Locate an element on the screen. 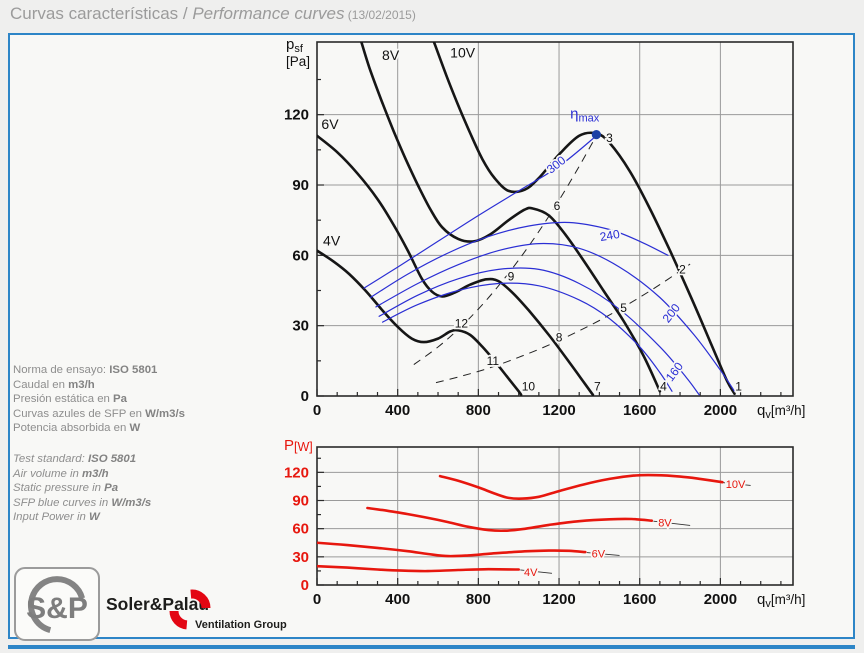 Image resolution: width=864 pixels, height=653 pixels. chart-label-5: 5 is located at coordinates (623, 308).